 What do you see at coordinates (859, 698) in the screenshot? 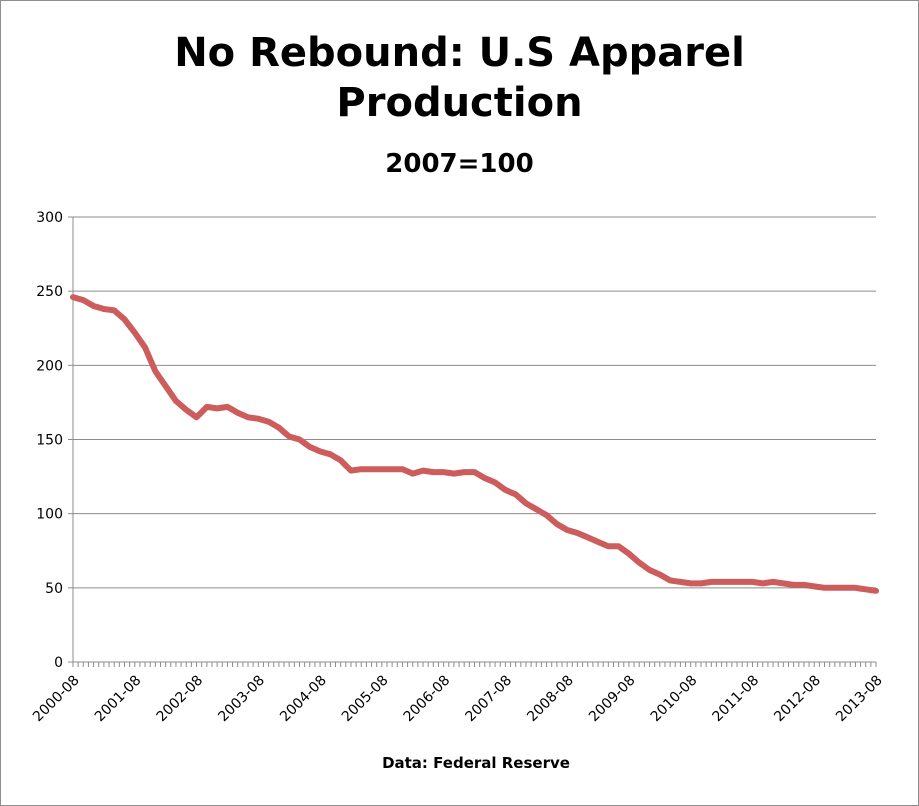
I see `x-tick-label-2013-08: 2013-08` at bounding box center [859, 698].